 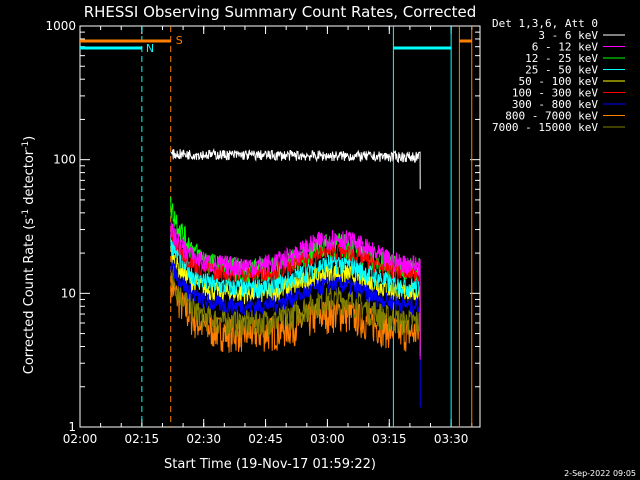 I want to click on x-tick-label: 02:30, so click(x=203, y=439).